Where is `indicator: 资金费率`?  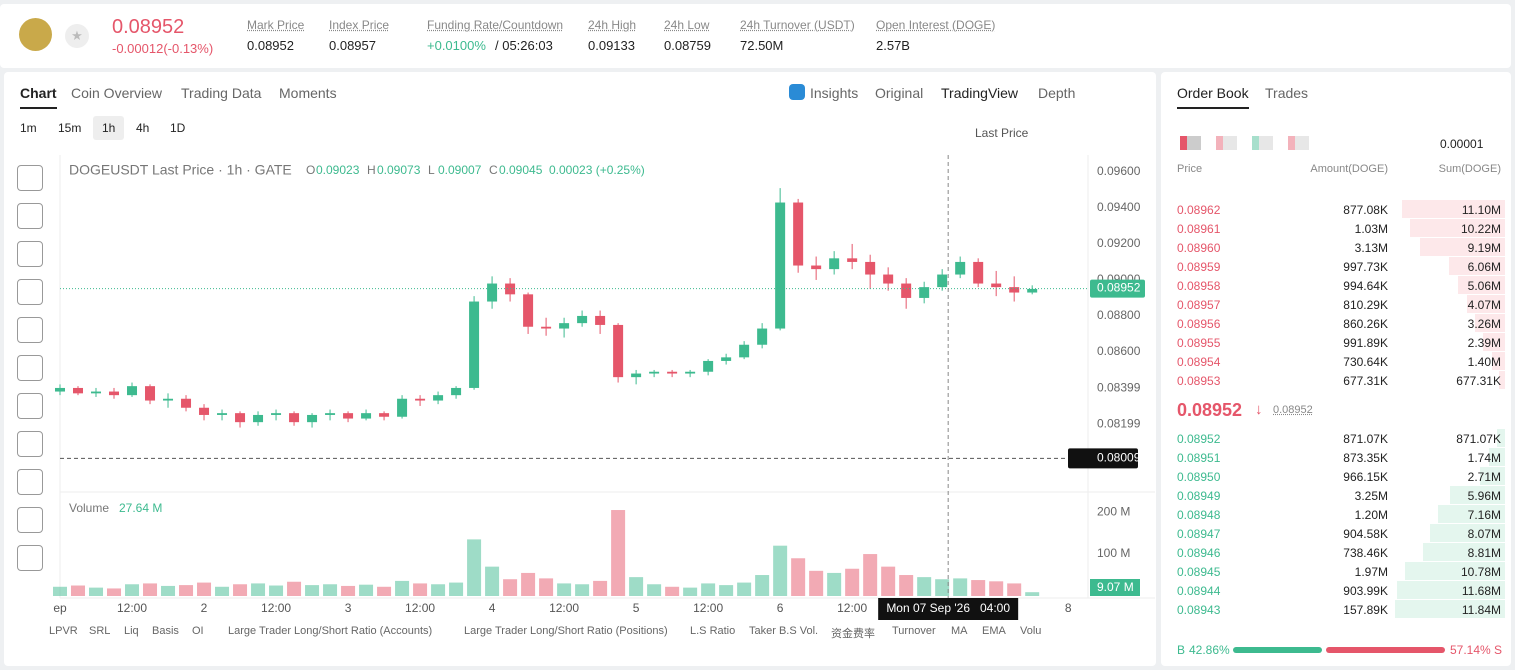 indicator: 资金费率 is located at coordinates (853, 634).